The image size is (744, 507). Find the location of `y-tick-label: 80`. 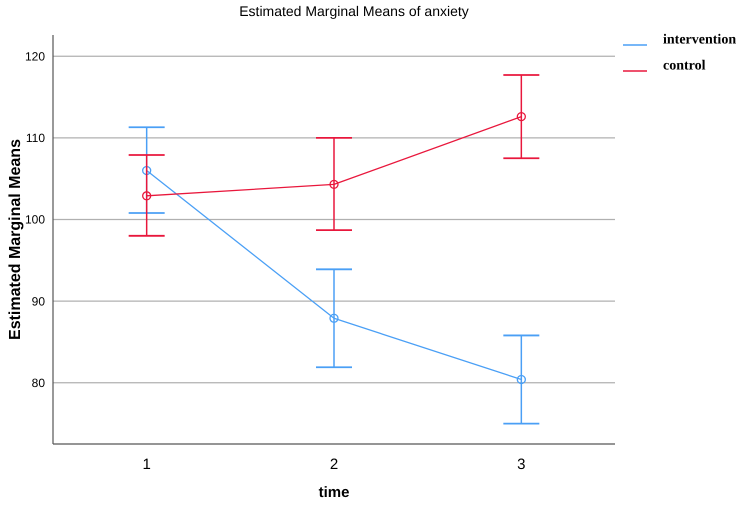

y-tick-label: 80 is located at coordinates (39, 383).